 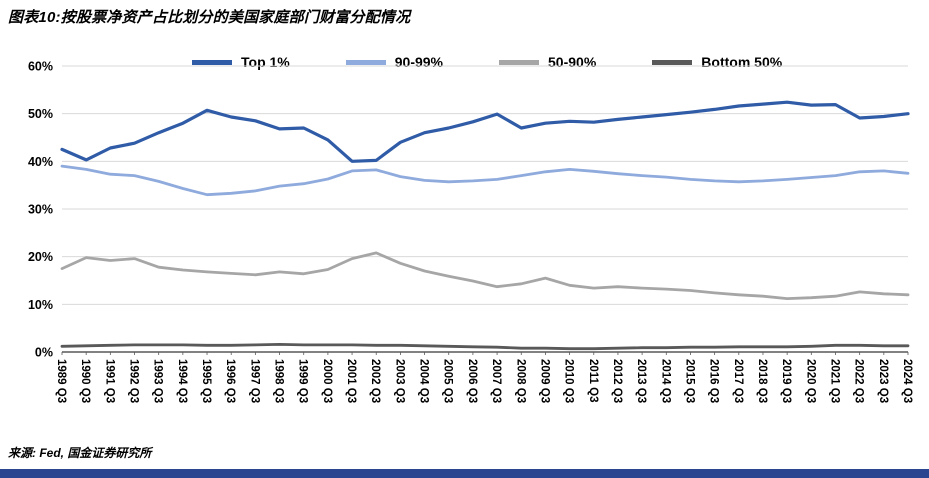 What do you see at coordinates (520, 381) in the screenshot?
I see `svg-text: 2008 Q3` at bounding box center [520, 381].